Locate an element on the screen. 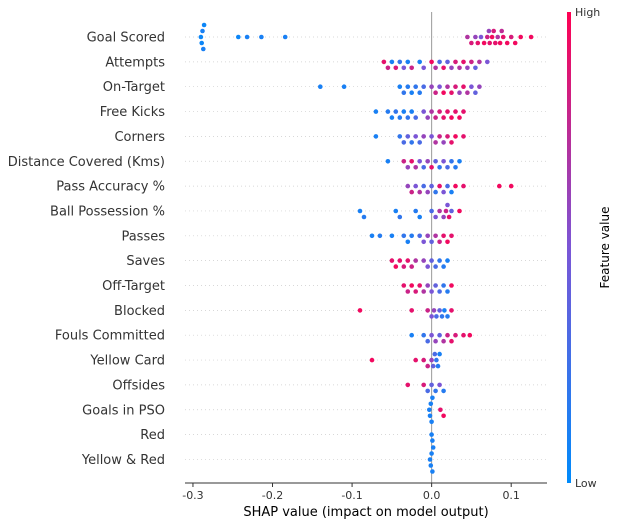 Image resolution: width=621 pixels, height=525 pixels. colorbar-high-label: High is located at coordinates (587, 12).